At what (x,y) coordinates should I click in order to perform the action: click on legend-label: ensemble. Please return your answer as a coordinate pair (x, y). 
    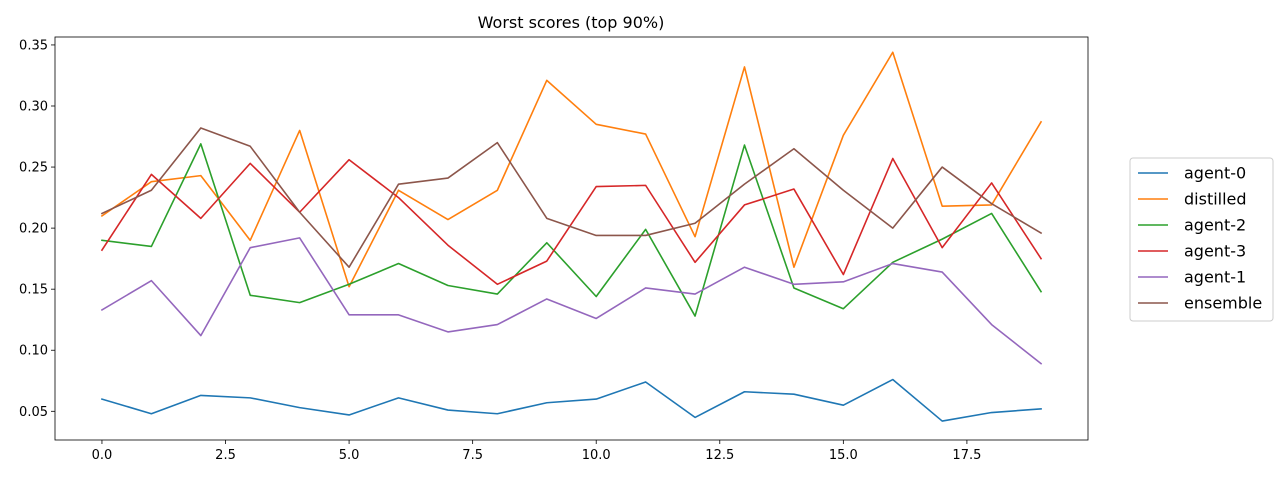
    Looking at the image, I should click on (1223, 303).